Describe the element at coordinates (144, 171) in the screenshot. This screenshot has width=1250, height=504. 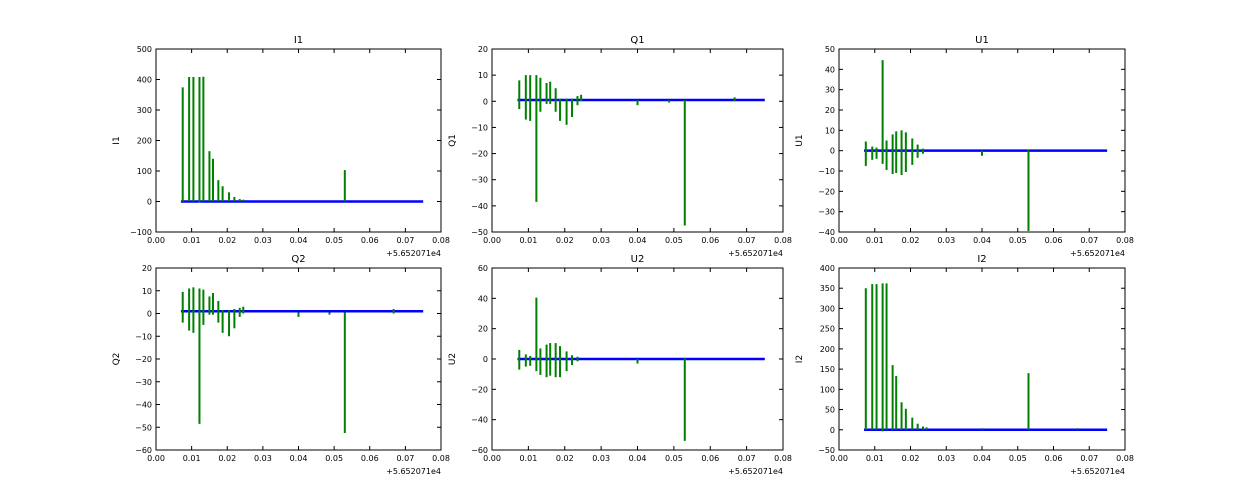
I see `y-tick-label: 100` at that location.